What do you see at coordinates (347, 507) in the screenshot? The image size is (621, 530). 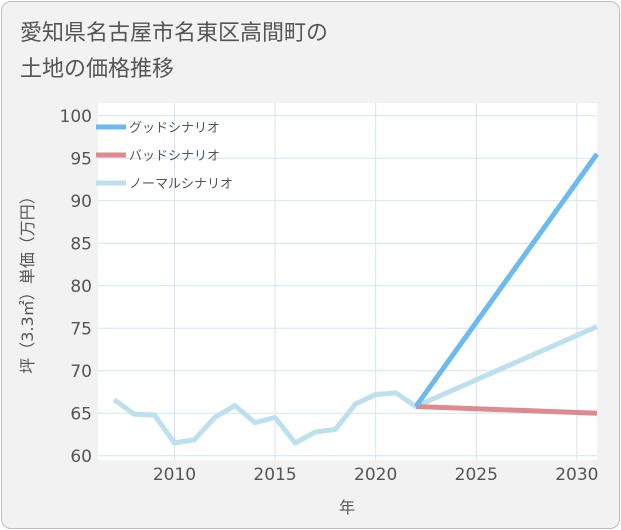 I see `x-axis-label: 年` at bounding box center [347, 507].